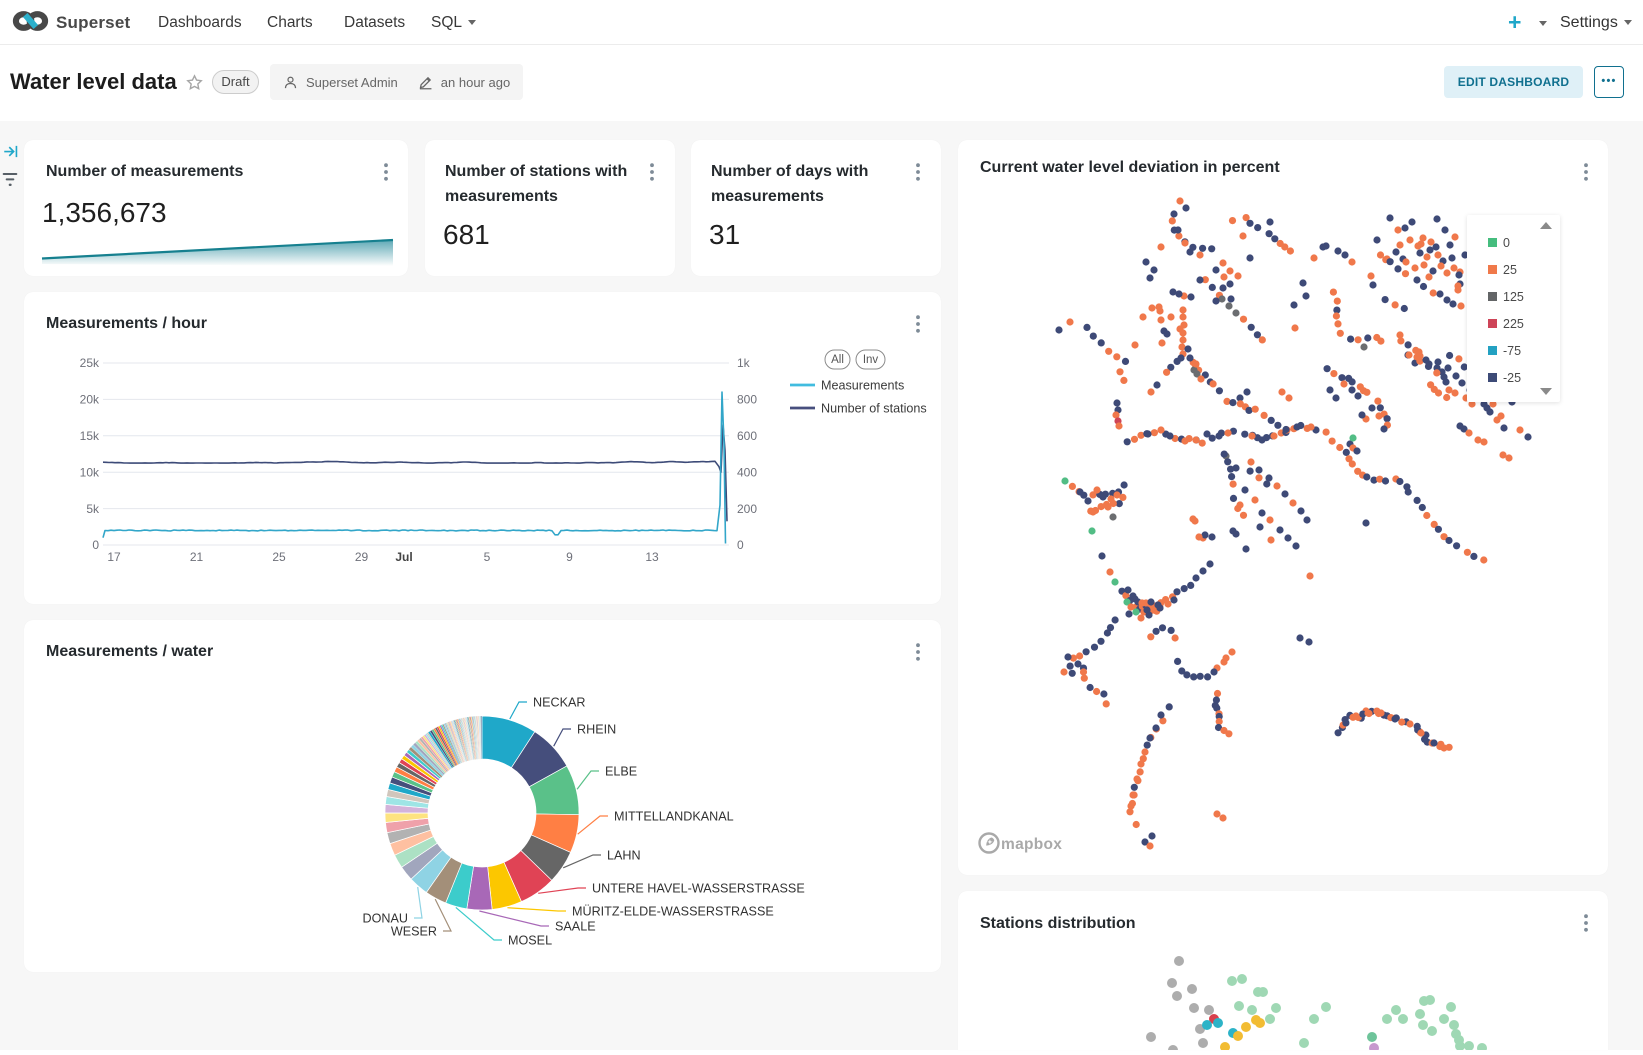 This screenshot has height=1055, width=1643. Describe the element at coordinates (114, 557) in the screenshot. I see `svg-text: 17` at that location.